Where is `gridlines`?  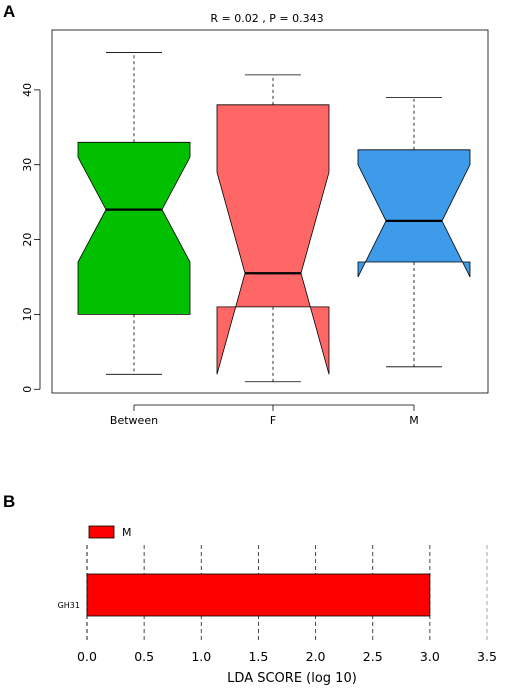 gridlines is located at coordinates (287, 592).